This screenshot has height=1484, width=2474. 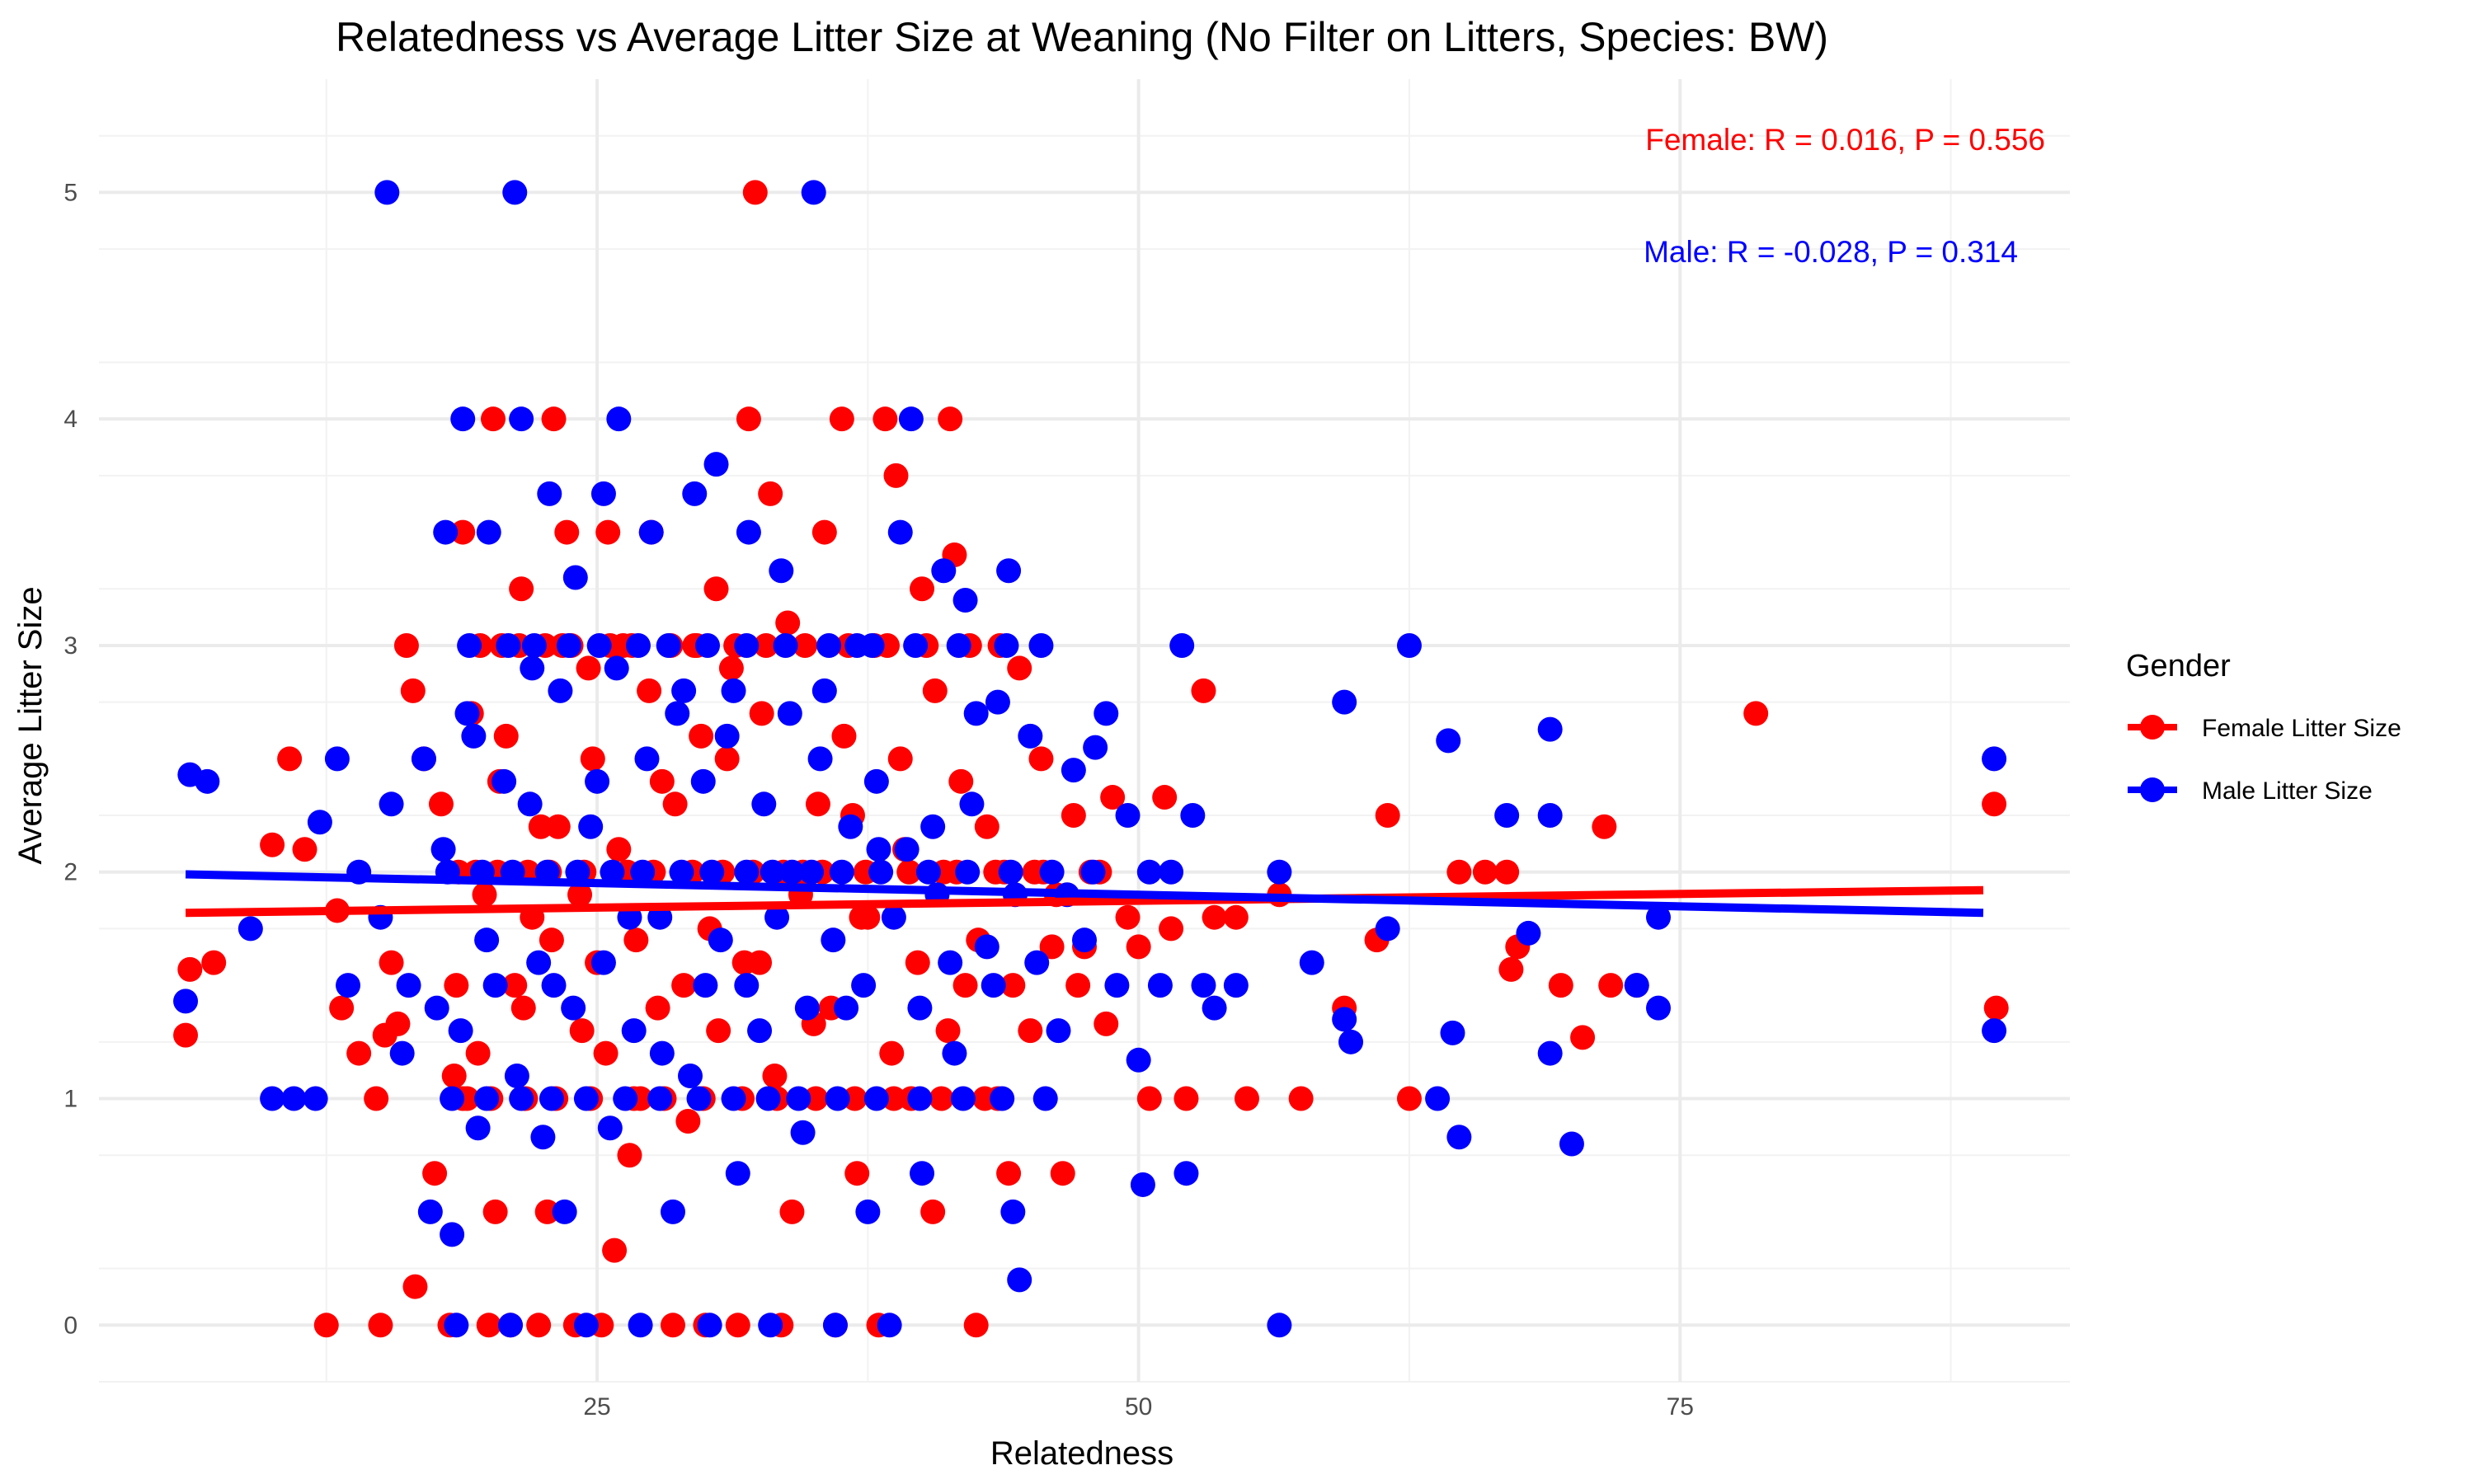 I want to click on female-correlation-annotation: Female: R = 0.016, P = 0.556, so click(x=1845, y=140).